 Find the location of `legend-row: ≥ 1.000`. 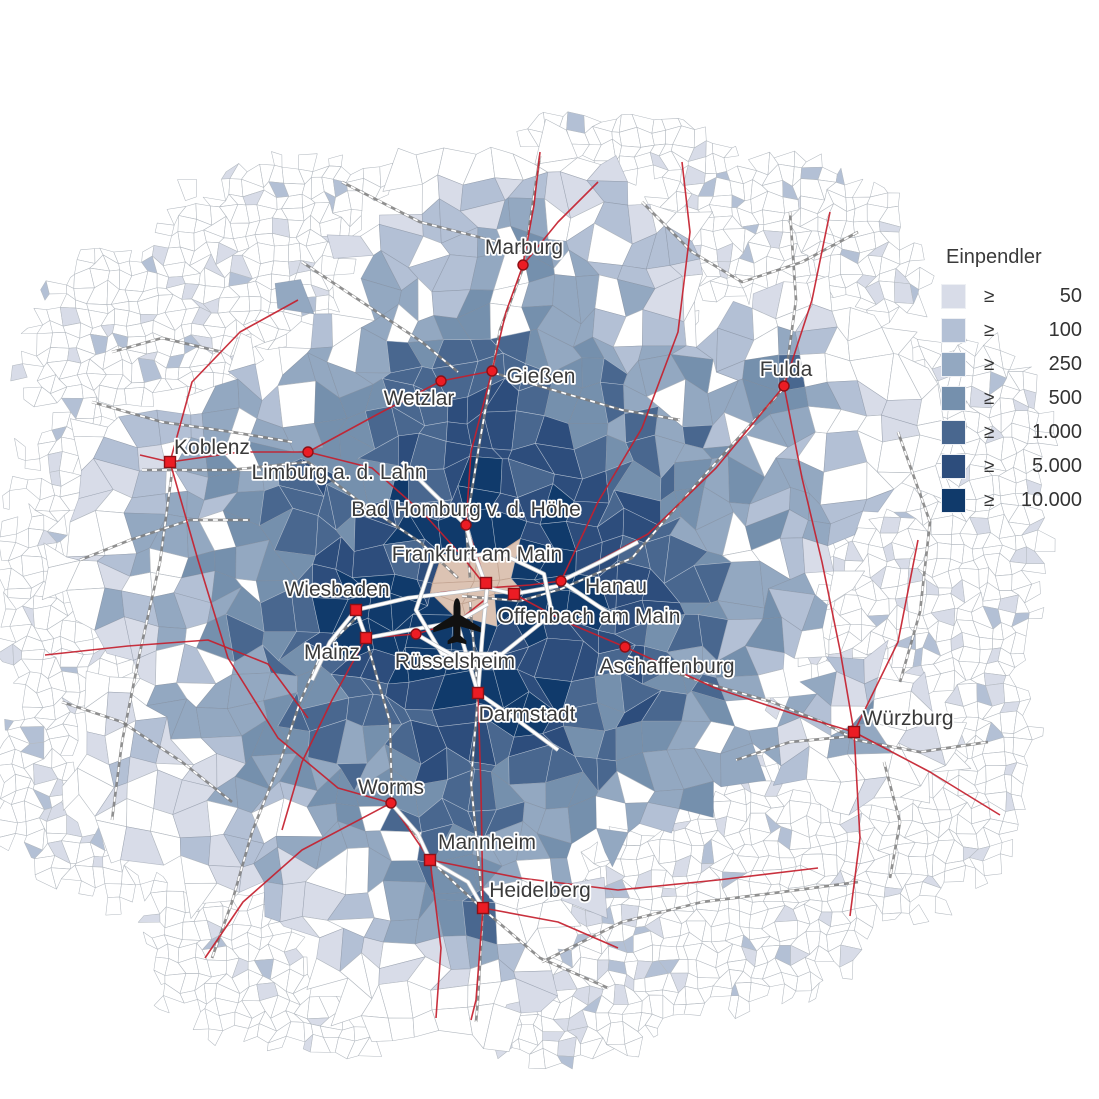

legend-row: ≥ 1.000 is located at coordinates (1011, 432).